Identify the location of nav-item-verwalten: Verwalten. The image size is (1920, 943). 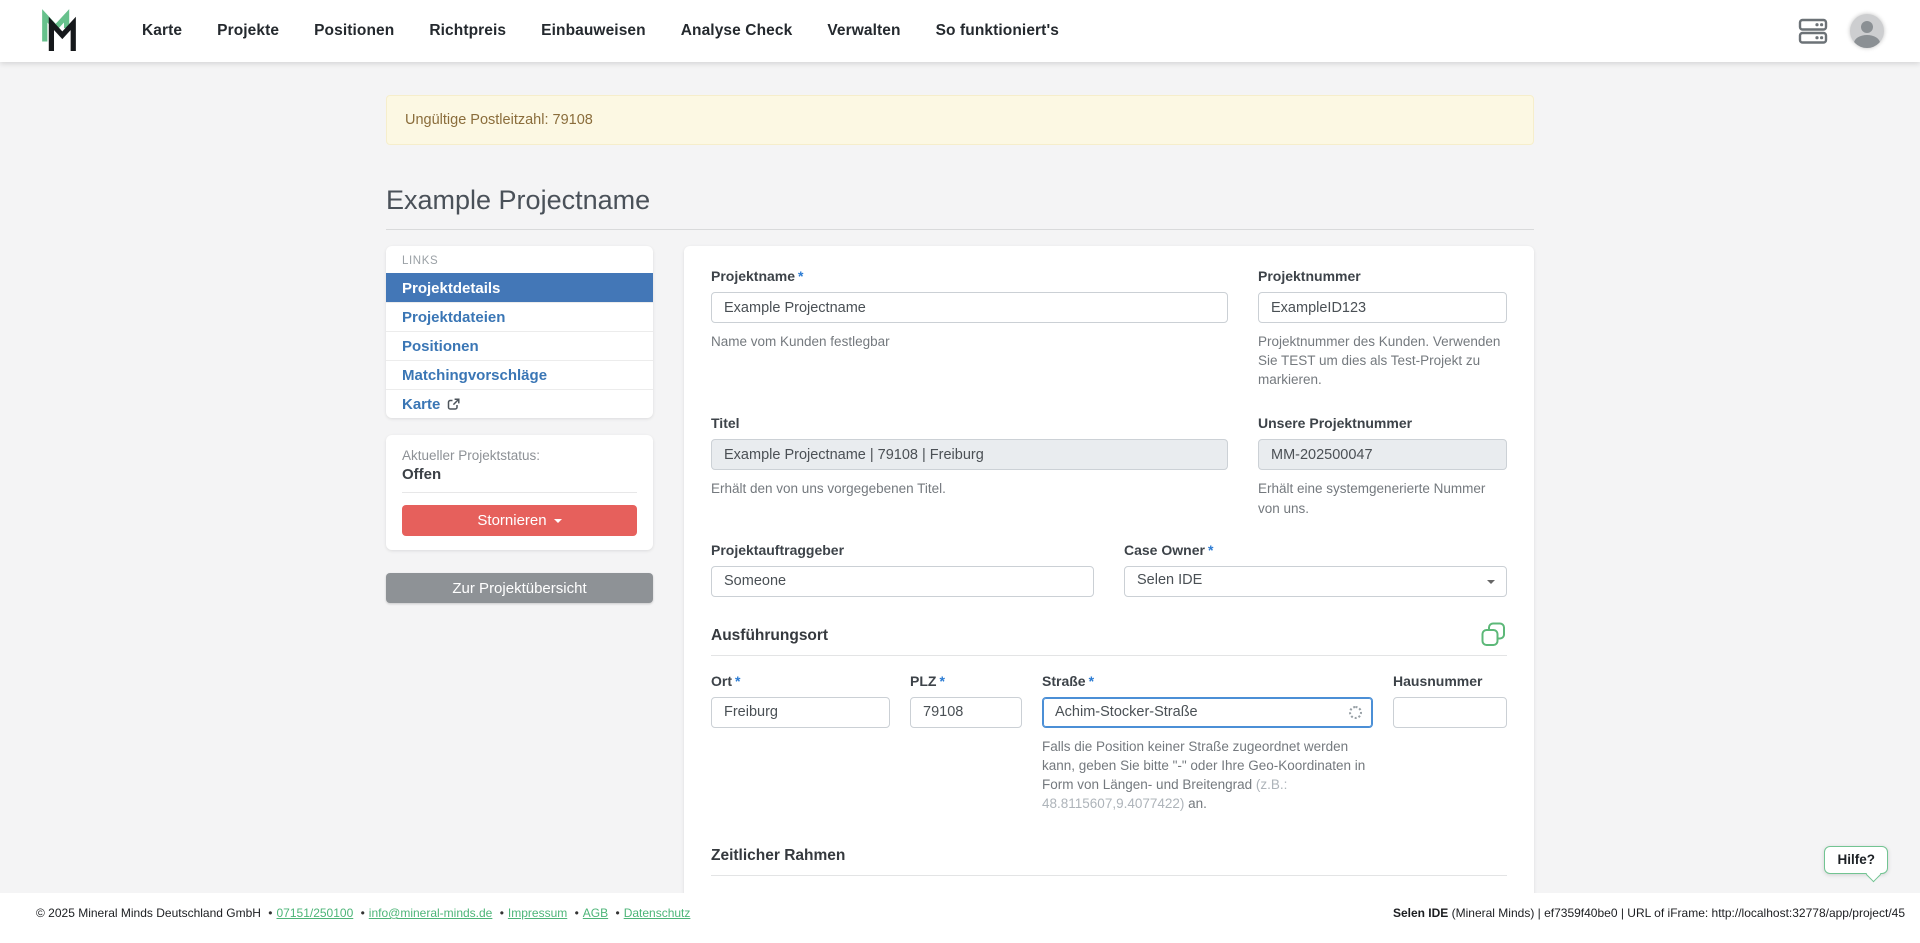
(864, 30).